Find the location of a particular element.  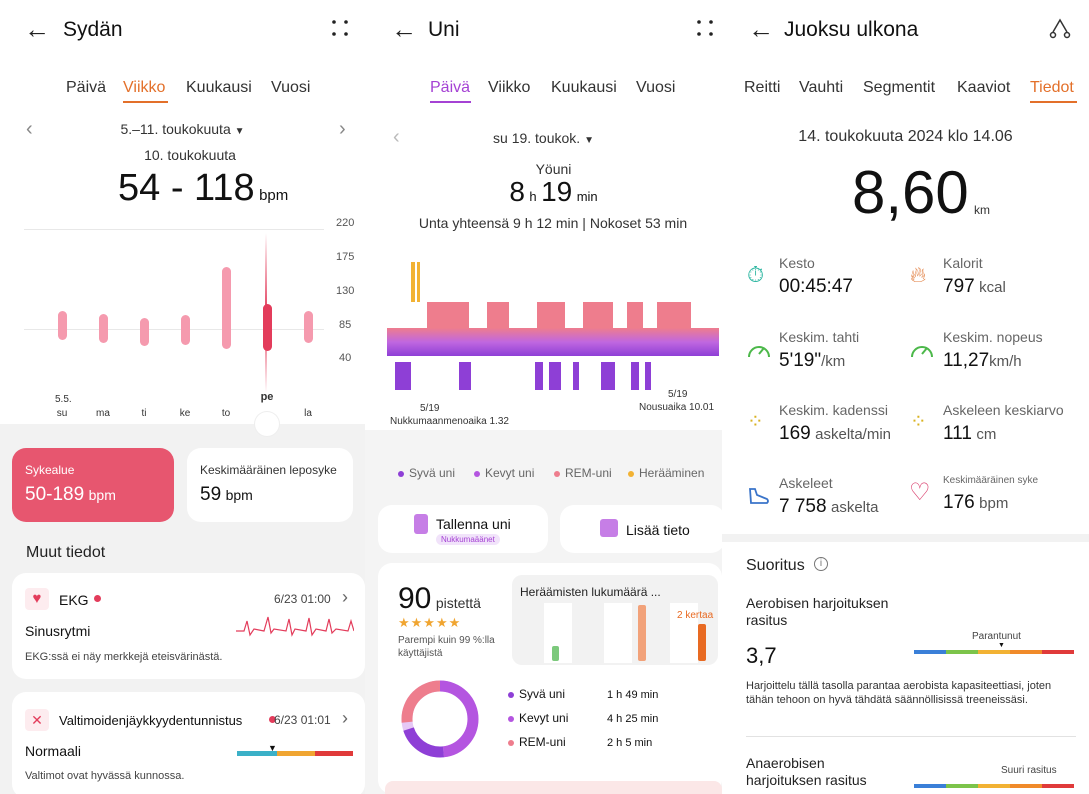

x-tick-label: ti is located at coordinates (144, 413).